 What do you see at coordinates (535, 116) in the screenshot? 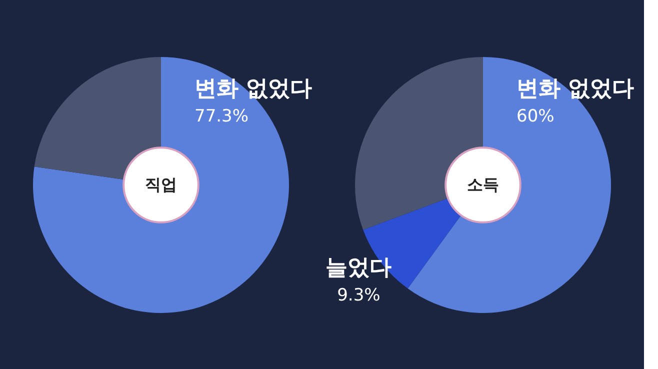
I see `data-label: 60%` at bounding box center [535, 116].